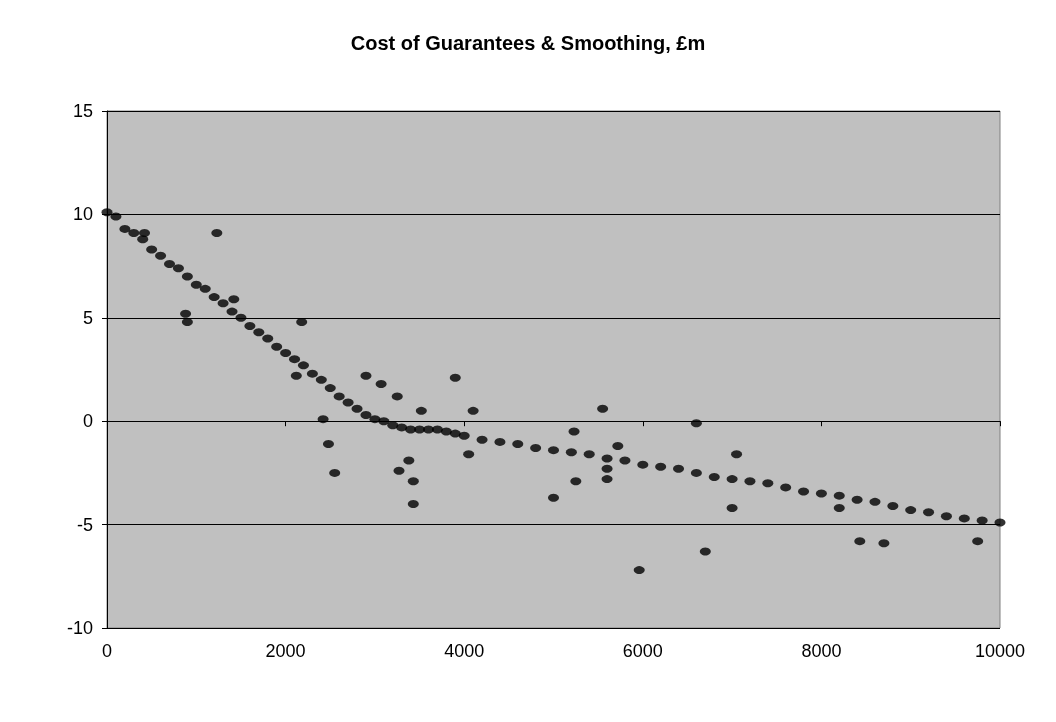  Describe the element at coordinates (82, 111) in the screenshot. I see `y-tick-label: 15` at that location.